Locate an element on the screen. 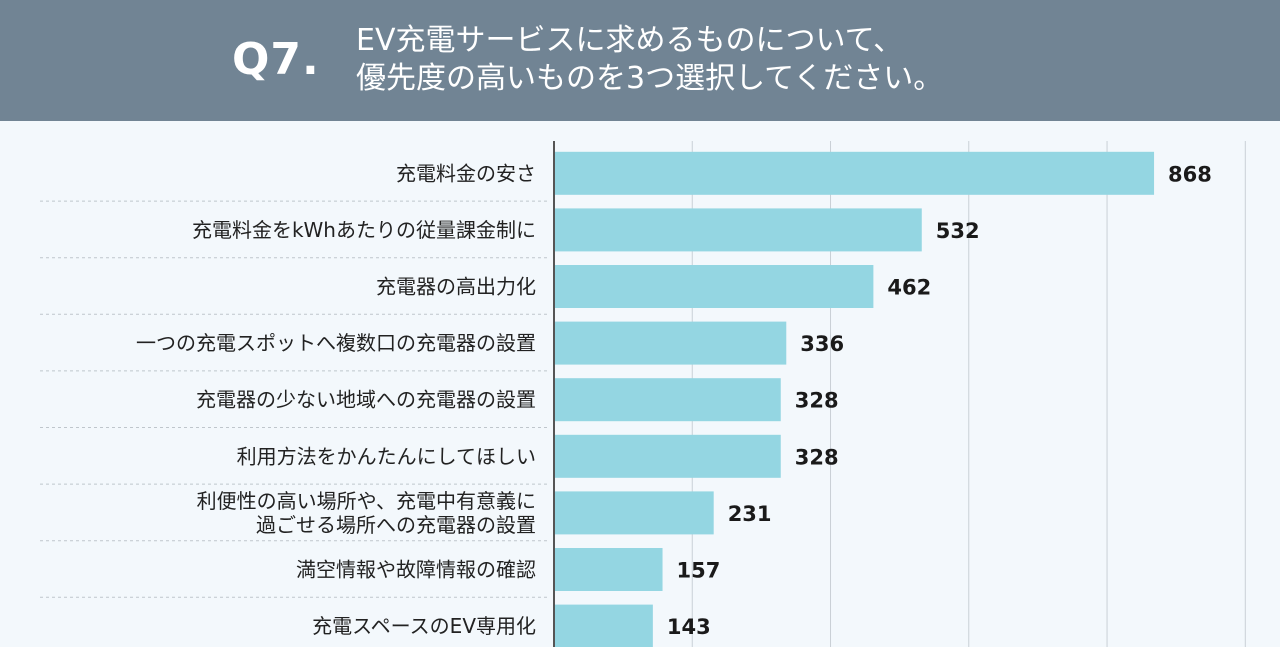  question-number: Q7. is located at coordinates (276, 59).